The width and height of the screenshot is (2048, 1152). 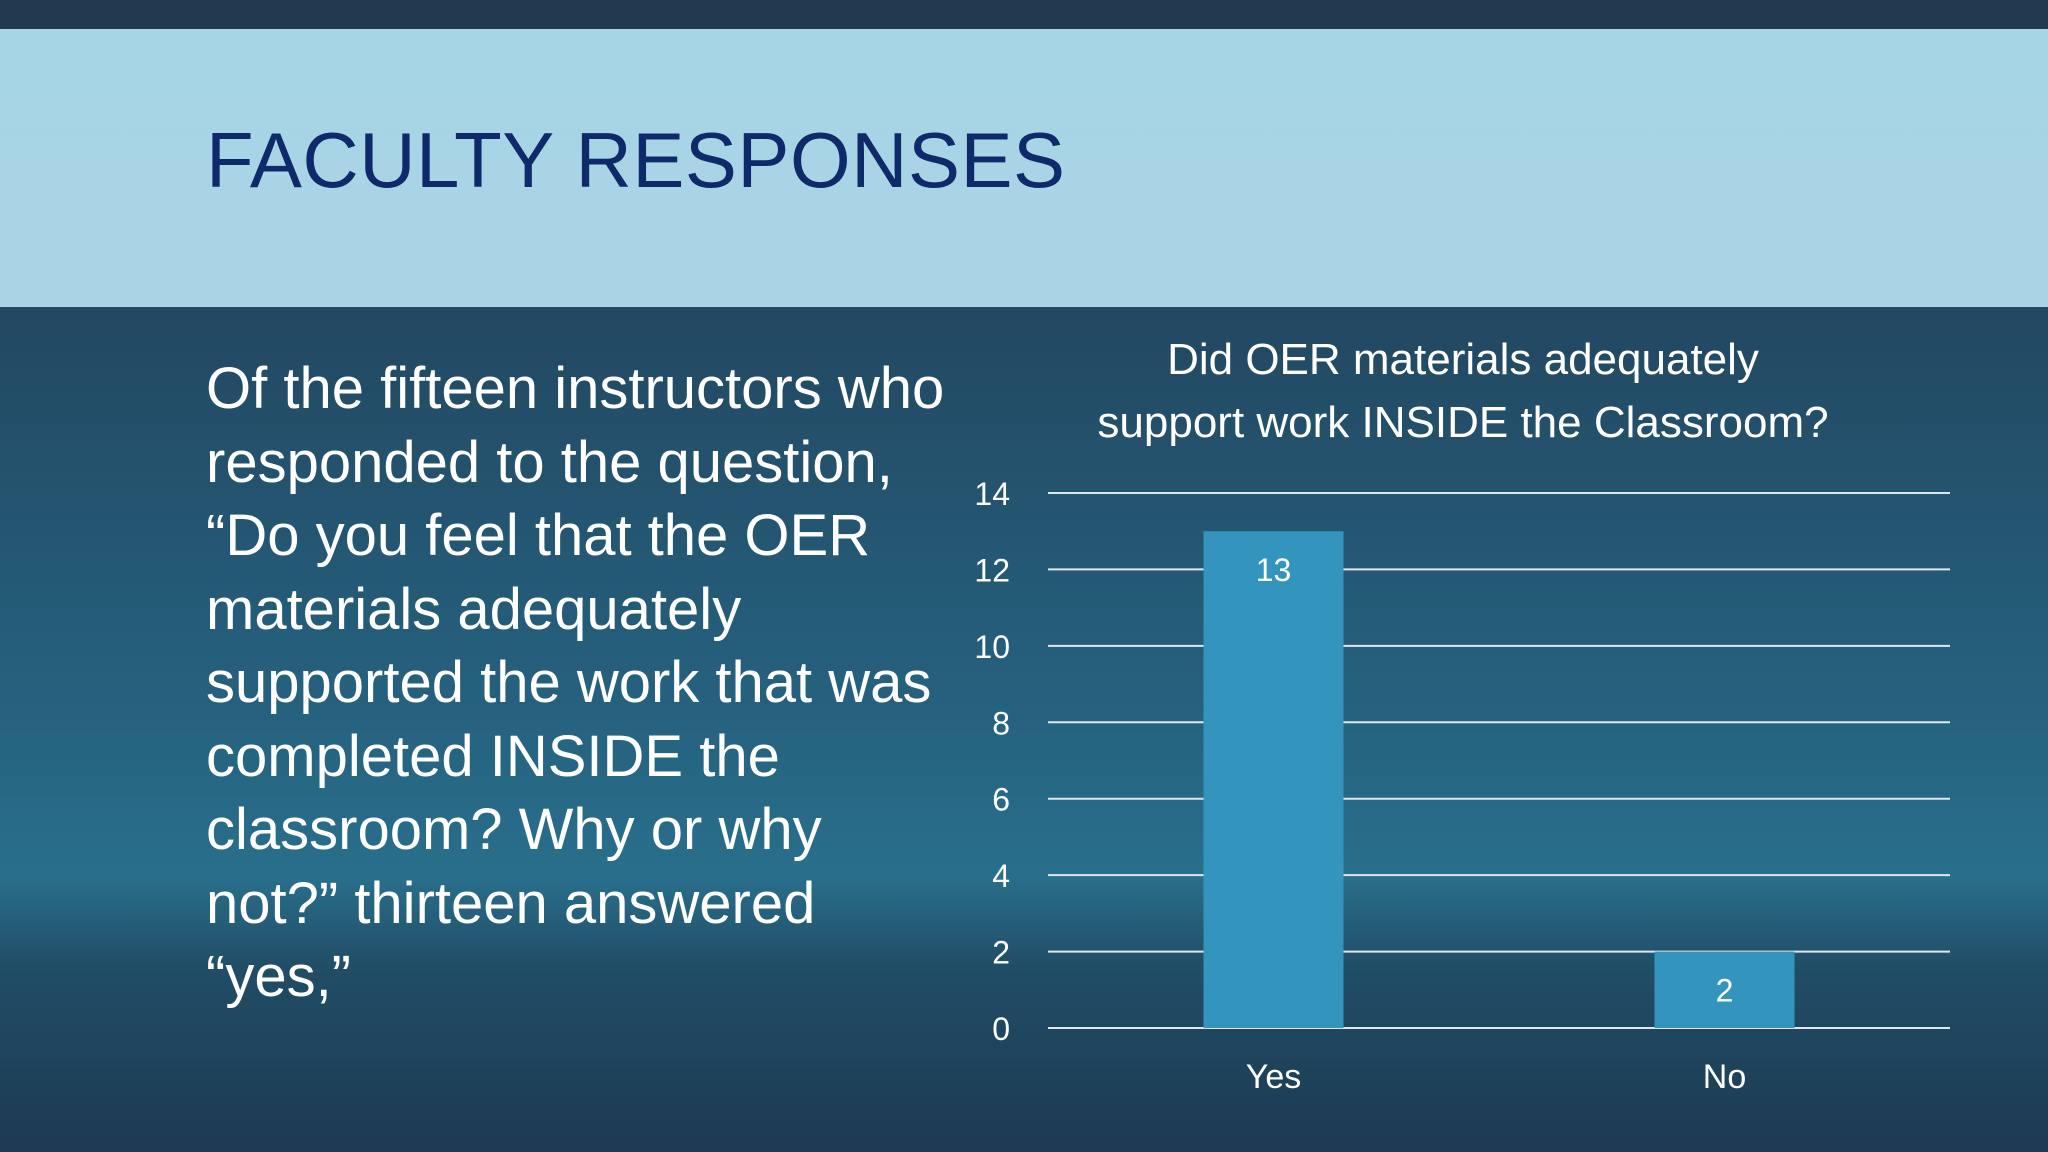 I want to click on bars, so click(x=1499, y=779).